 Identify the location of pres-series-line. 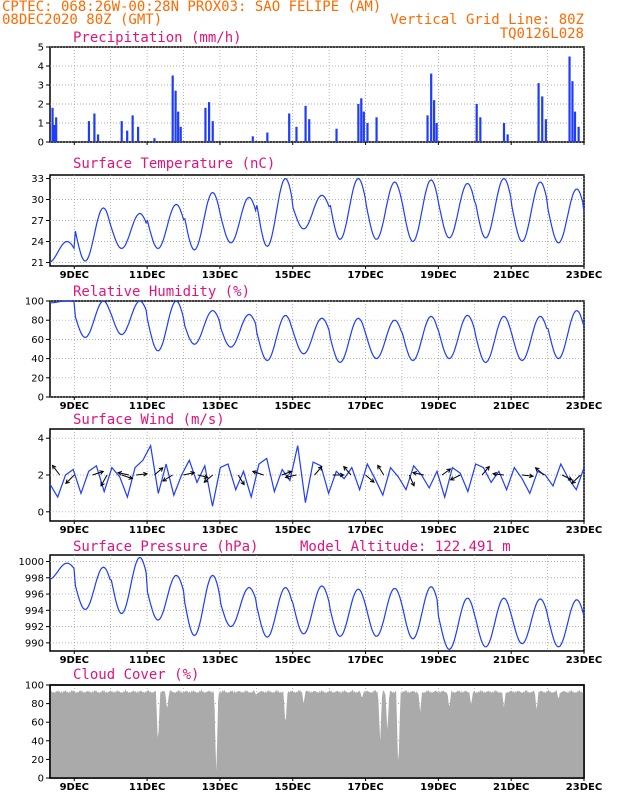
(317, 603).